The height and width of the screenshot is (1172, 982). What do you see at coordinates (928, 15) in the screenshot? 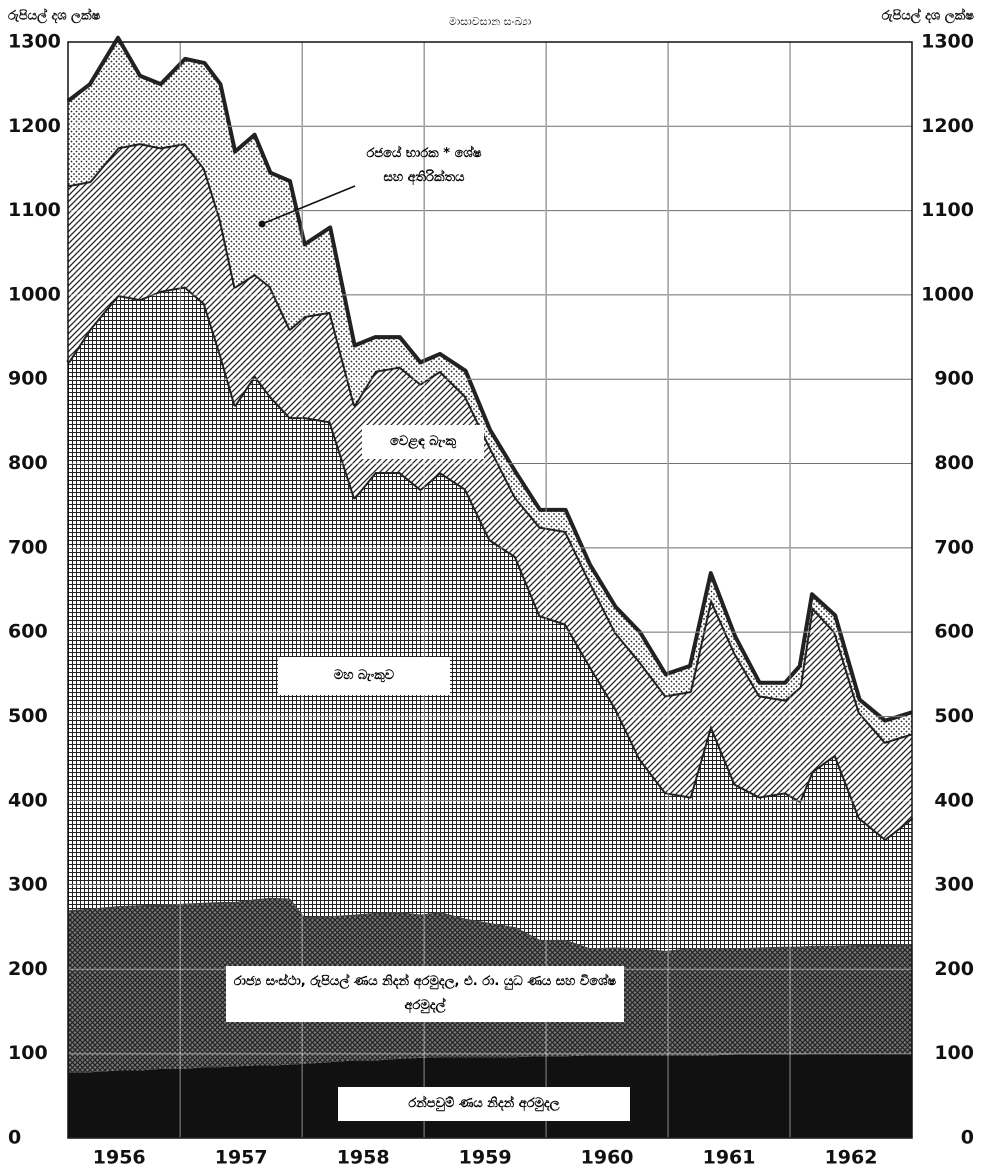
I see `unit-label-right: රුපියල් දශ ලක්ෂ` at bounding box center [928, 15].